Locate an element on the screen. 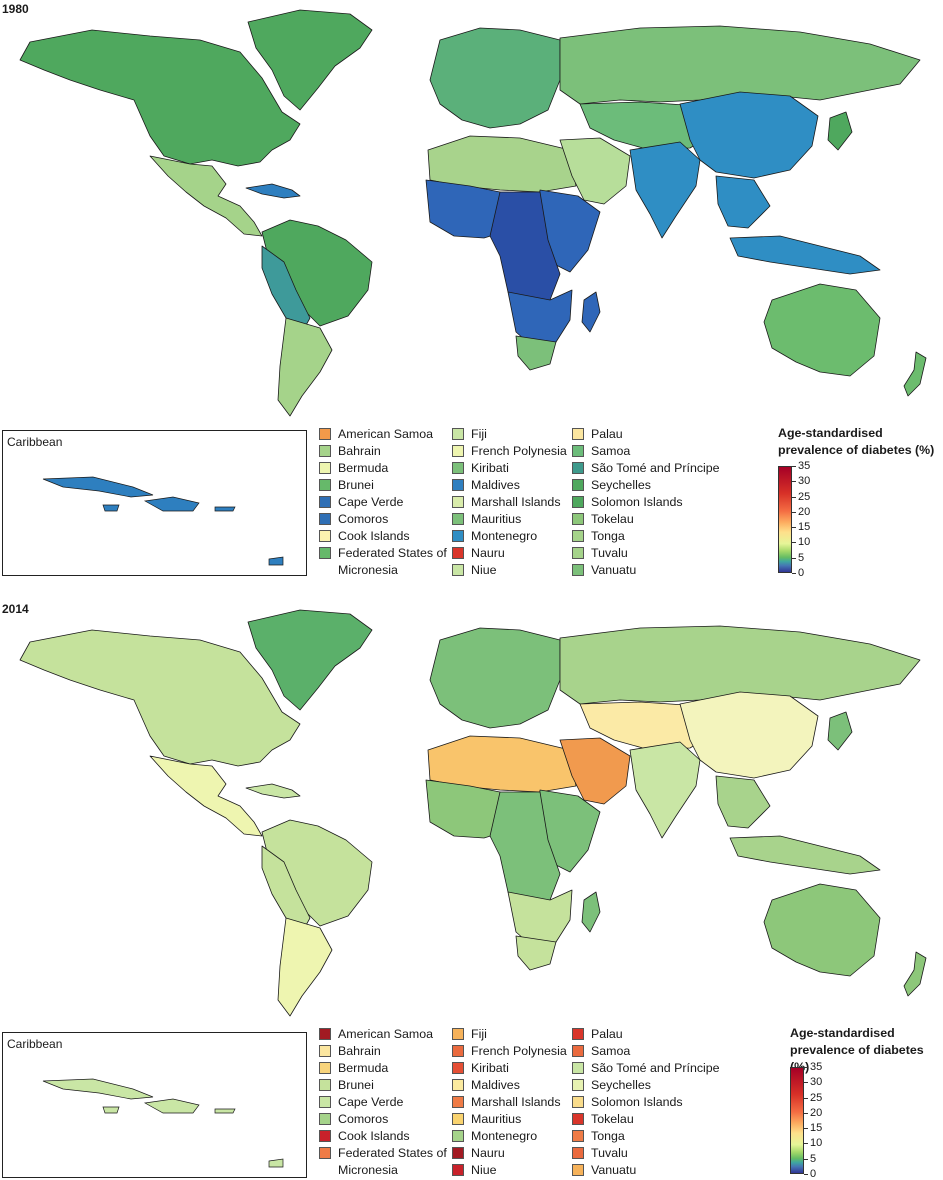  year-label: 1980 is located at coordinates (15, 9).